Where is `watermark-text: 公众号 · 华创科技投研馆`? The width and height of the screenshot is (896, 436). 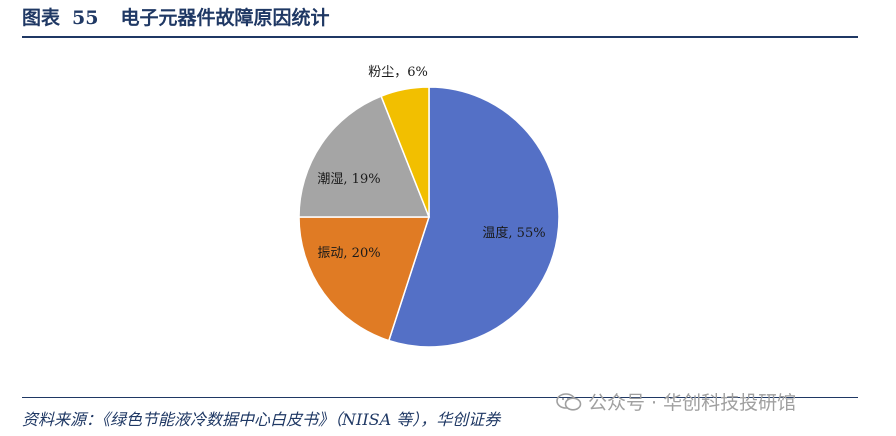
watermark-text: 公众号 · 华创科技投研馆 is located at coordinates (692, 403).